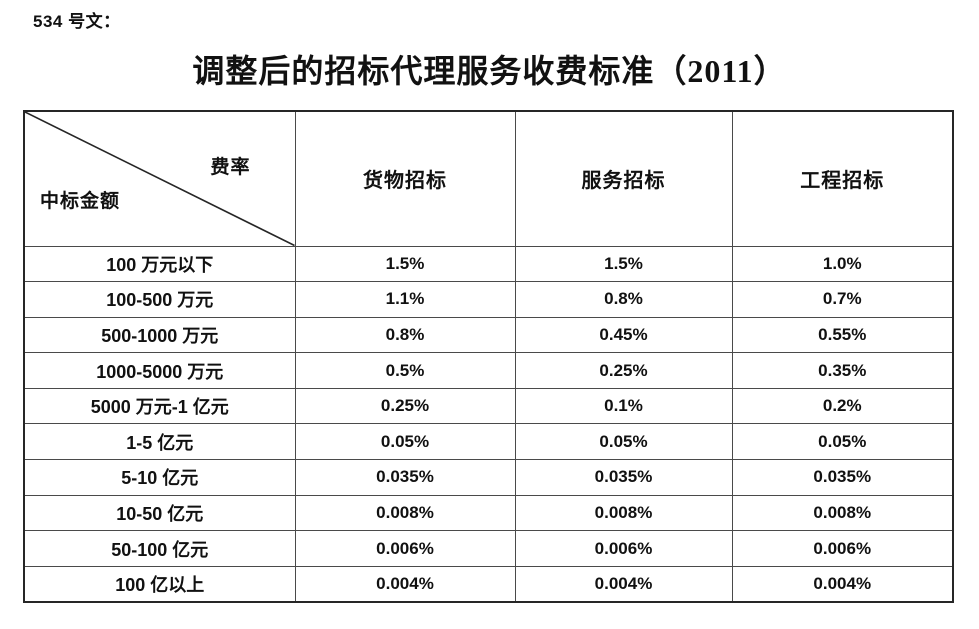 This screenshot has height=629, width=979. I want to click on table-row: 100 亿以上 0.004% 0.004% 0.004%, so click(488, 584).